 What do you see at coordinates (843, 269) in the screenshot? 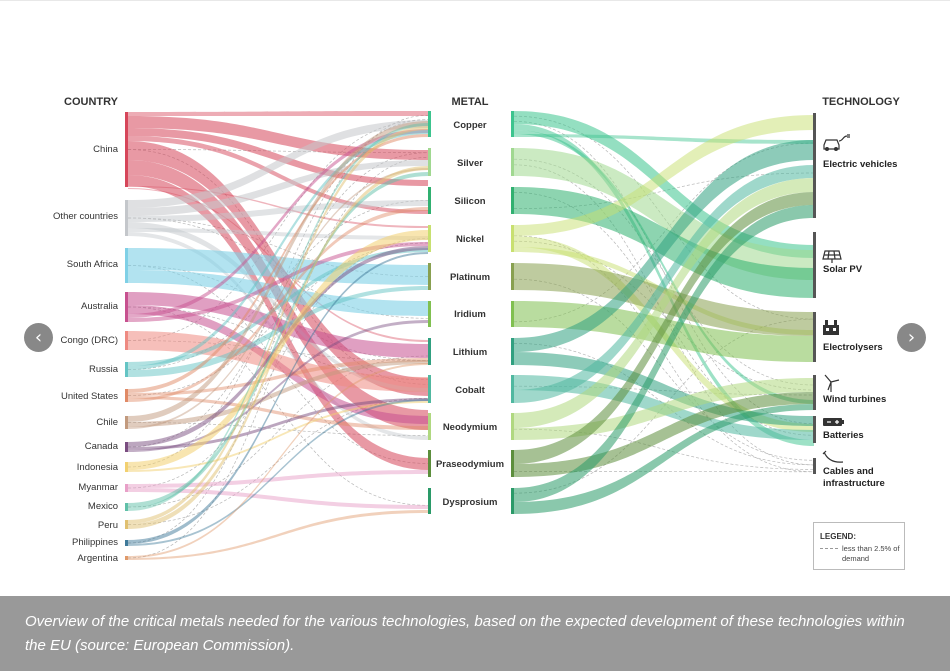
I see `technology-label: Solar PV` at bounding box center [843, 269].